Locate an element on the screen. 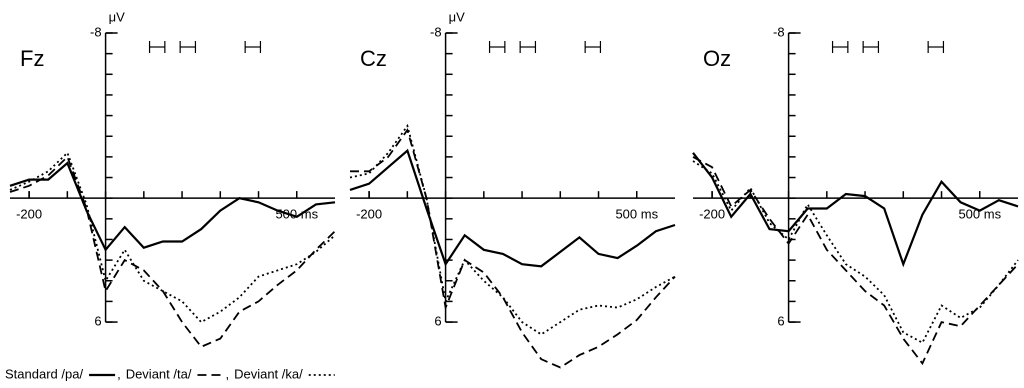 Image resolution: width=1024 pixels, height=388 pixels. panel-title: Cz is located at coordinates (373, 58).